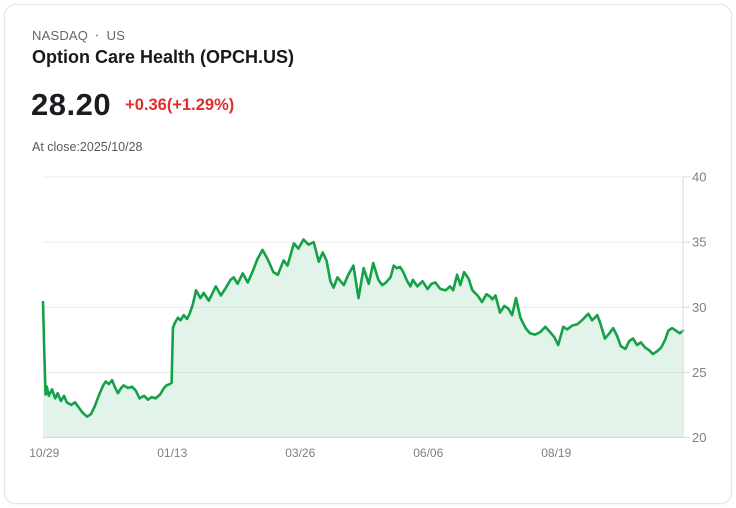 Image resolution: width=736 pixels, height=508 pixels. I want to click on x-tick-label: 06/06, so click(428, 453).